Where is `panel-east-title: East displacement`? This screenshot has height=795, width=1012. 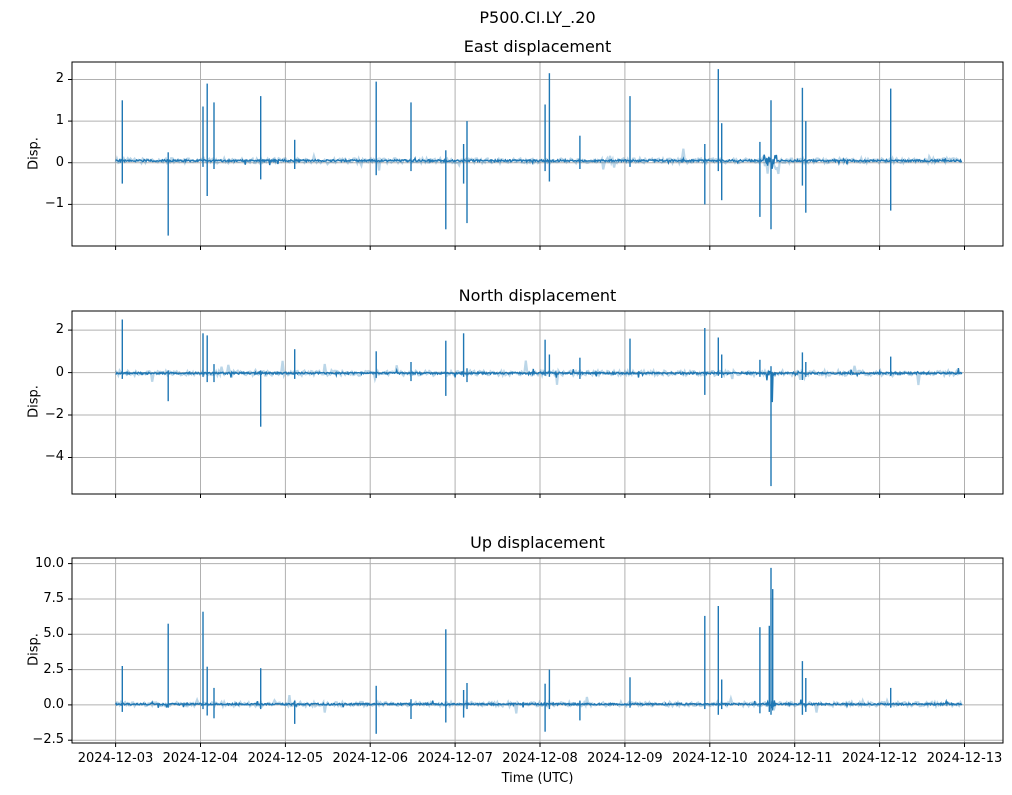
panel-east-title: East displacement is located at coordinates (537, 46).